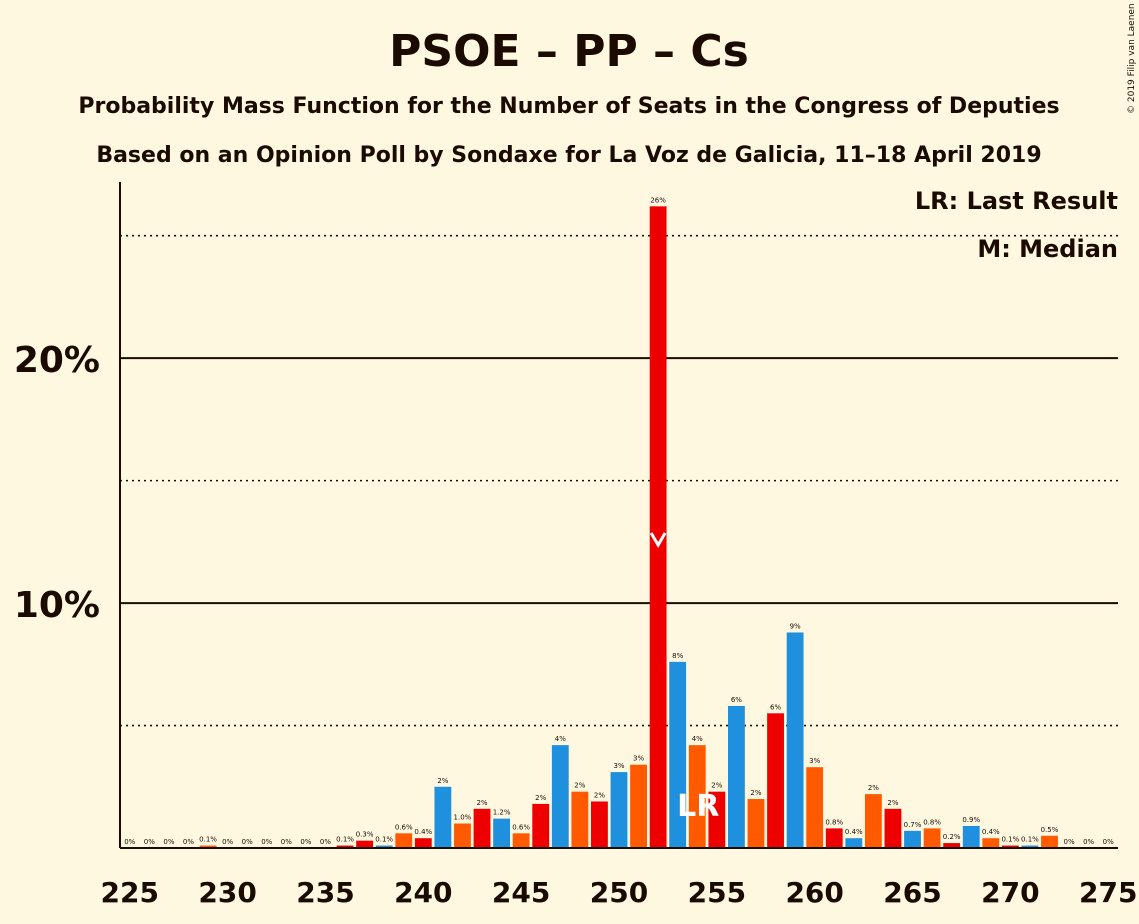  Describe the element at coordinates (247, 842) in the screenshot. I see `bar-label-seat-231: 0%` at that location.